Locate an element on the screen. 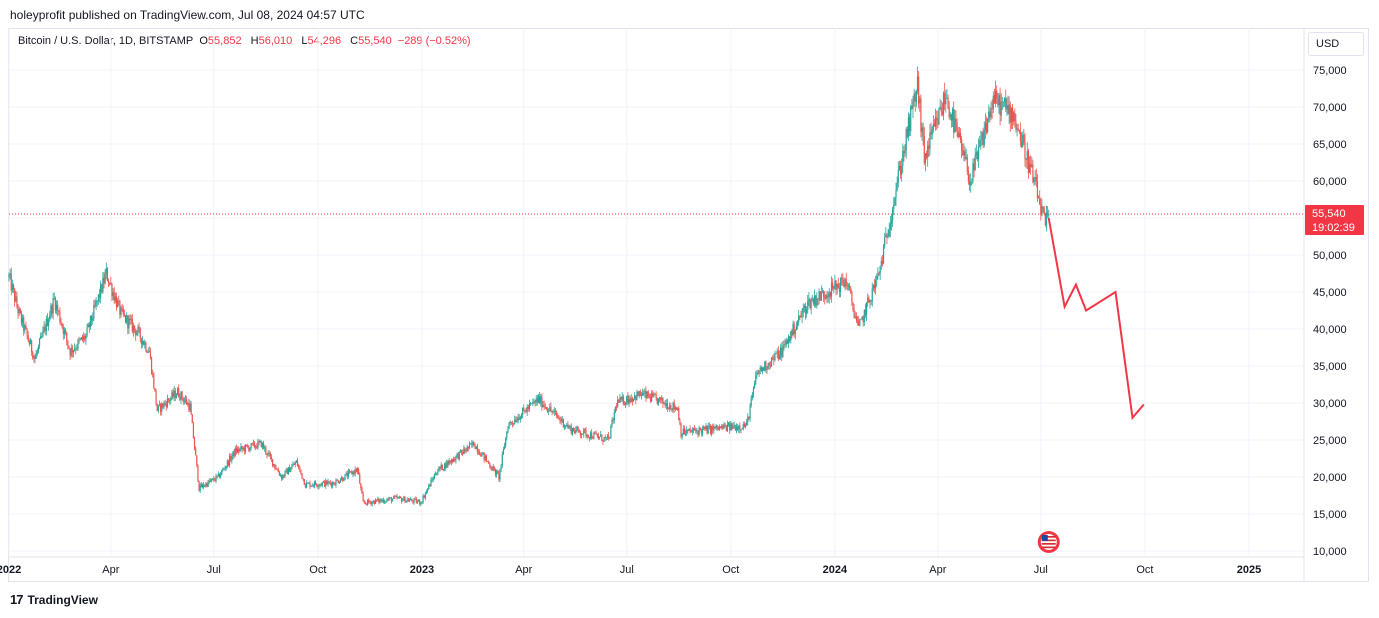  y-tick-label: 20,000 is located at coordinates (1330, 478).